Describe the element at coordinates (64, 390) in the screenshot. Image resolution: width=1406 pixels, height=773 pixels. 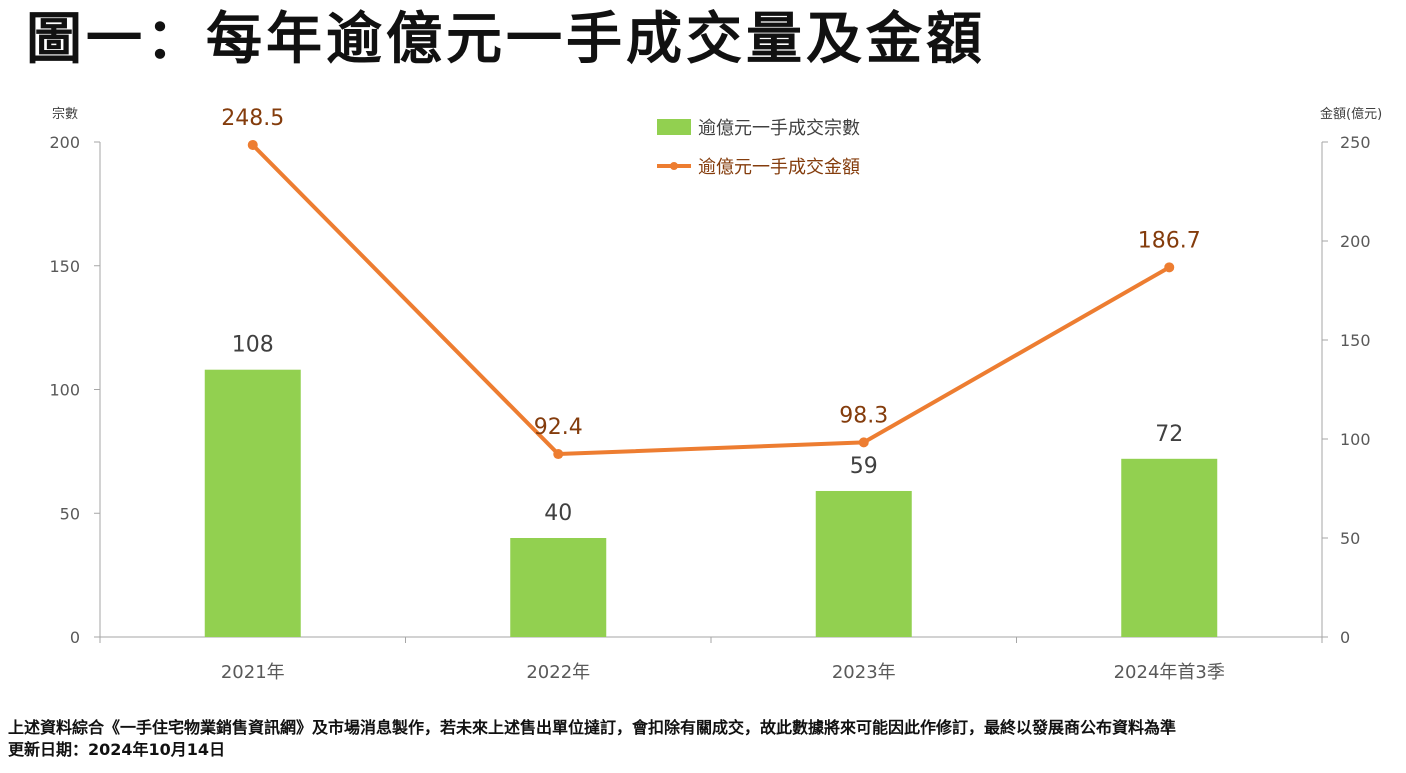
I see `left-tick-label: 100` at that location.